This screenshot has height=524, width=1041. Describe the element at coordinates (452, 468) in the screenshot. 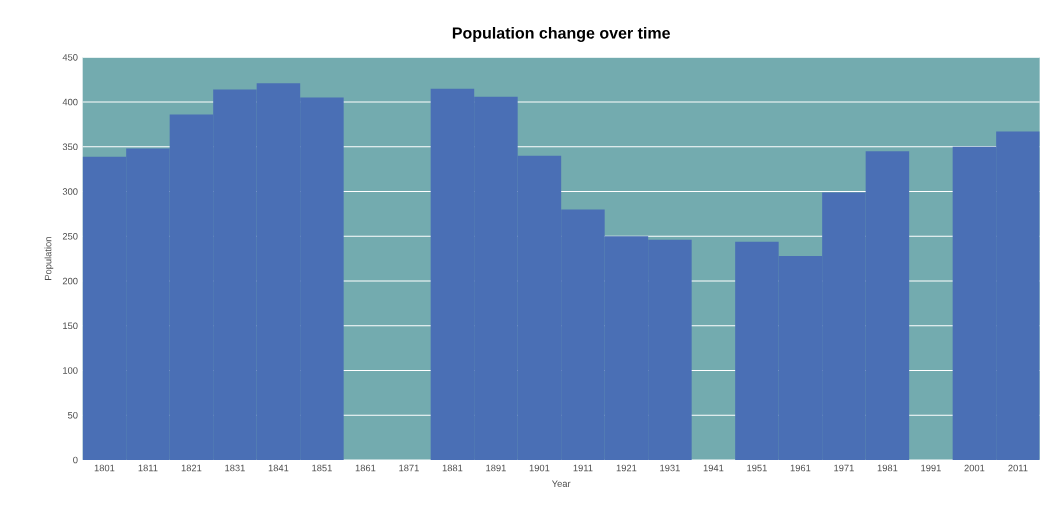

I see `x-tick-label: 1881` at that location.